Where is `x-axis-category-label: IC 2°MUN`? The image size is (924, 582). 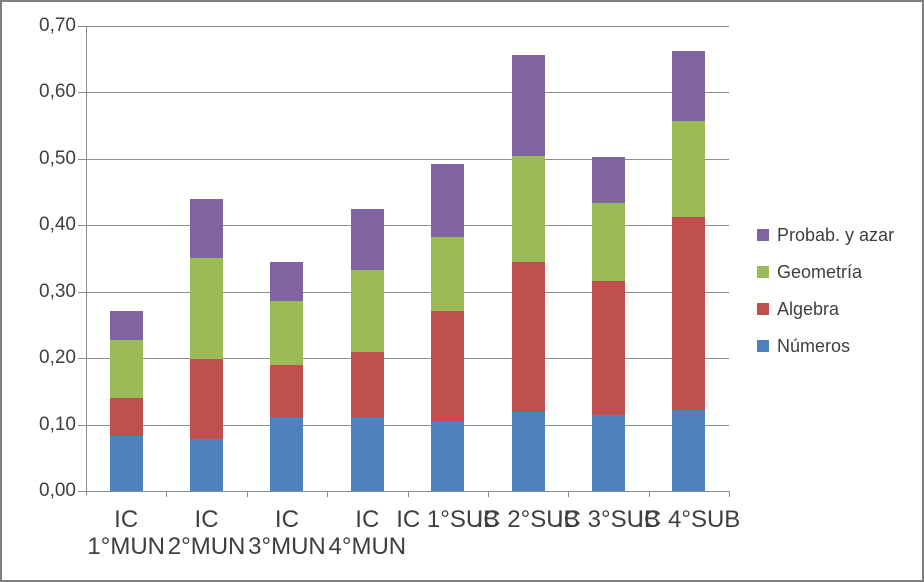
x-axis-category-label: IC 2°MUN is located at coordinates (206, 533).